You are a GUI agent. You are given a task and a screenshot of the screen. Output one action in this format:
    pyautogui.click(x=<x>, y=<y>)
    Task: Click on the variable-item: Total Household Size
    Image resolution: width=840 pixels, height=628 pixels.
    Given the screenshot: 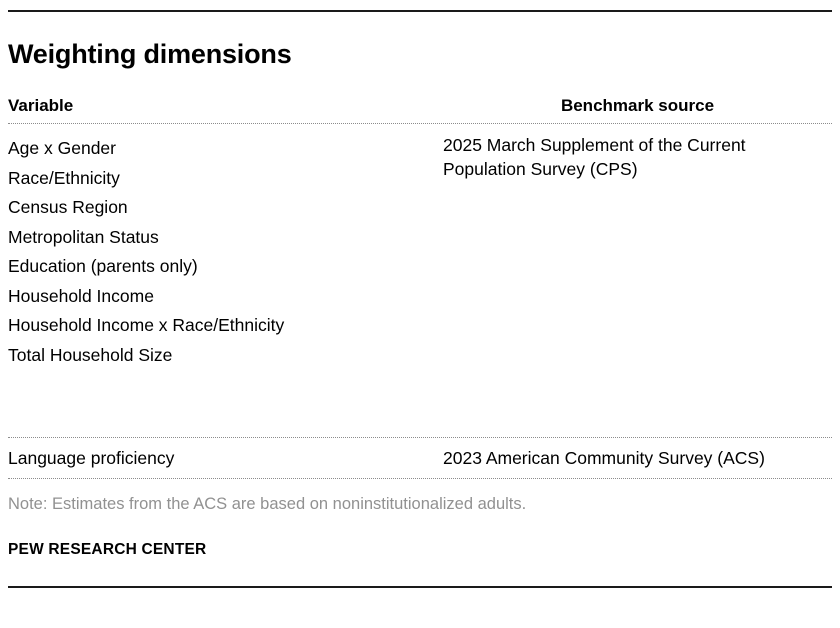 What is the action you would take?
    pyautogui.click(x=90, y=354)
    